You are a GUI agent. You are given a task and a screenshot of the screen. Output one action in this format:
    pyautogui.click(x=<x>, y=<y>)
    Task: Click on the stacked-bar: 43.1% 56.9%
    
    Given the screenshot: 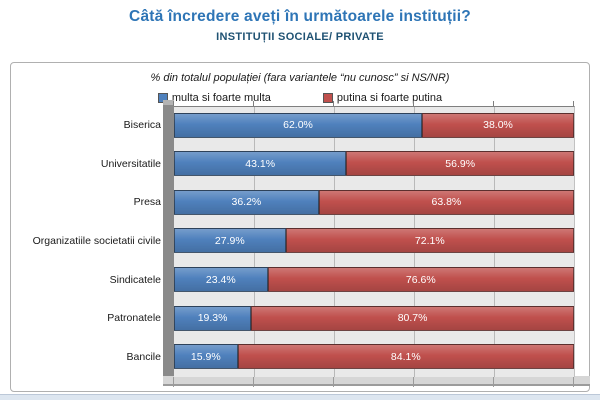 What is the action you would take?
    pyautogui.click(x=374, y=164)
    